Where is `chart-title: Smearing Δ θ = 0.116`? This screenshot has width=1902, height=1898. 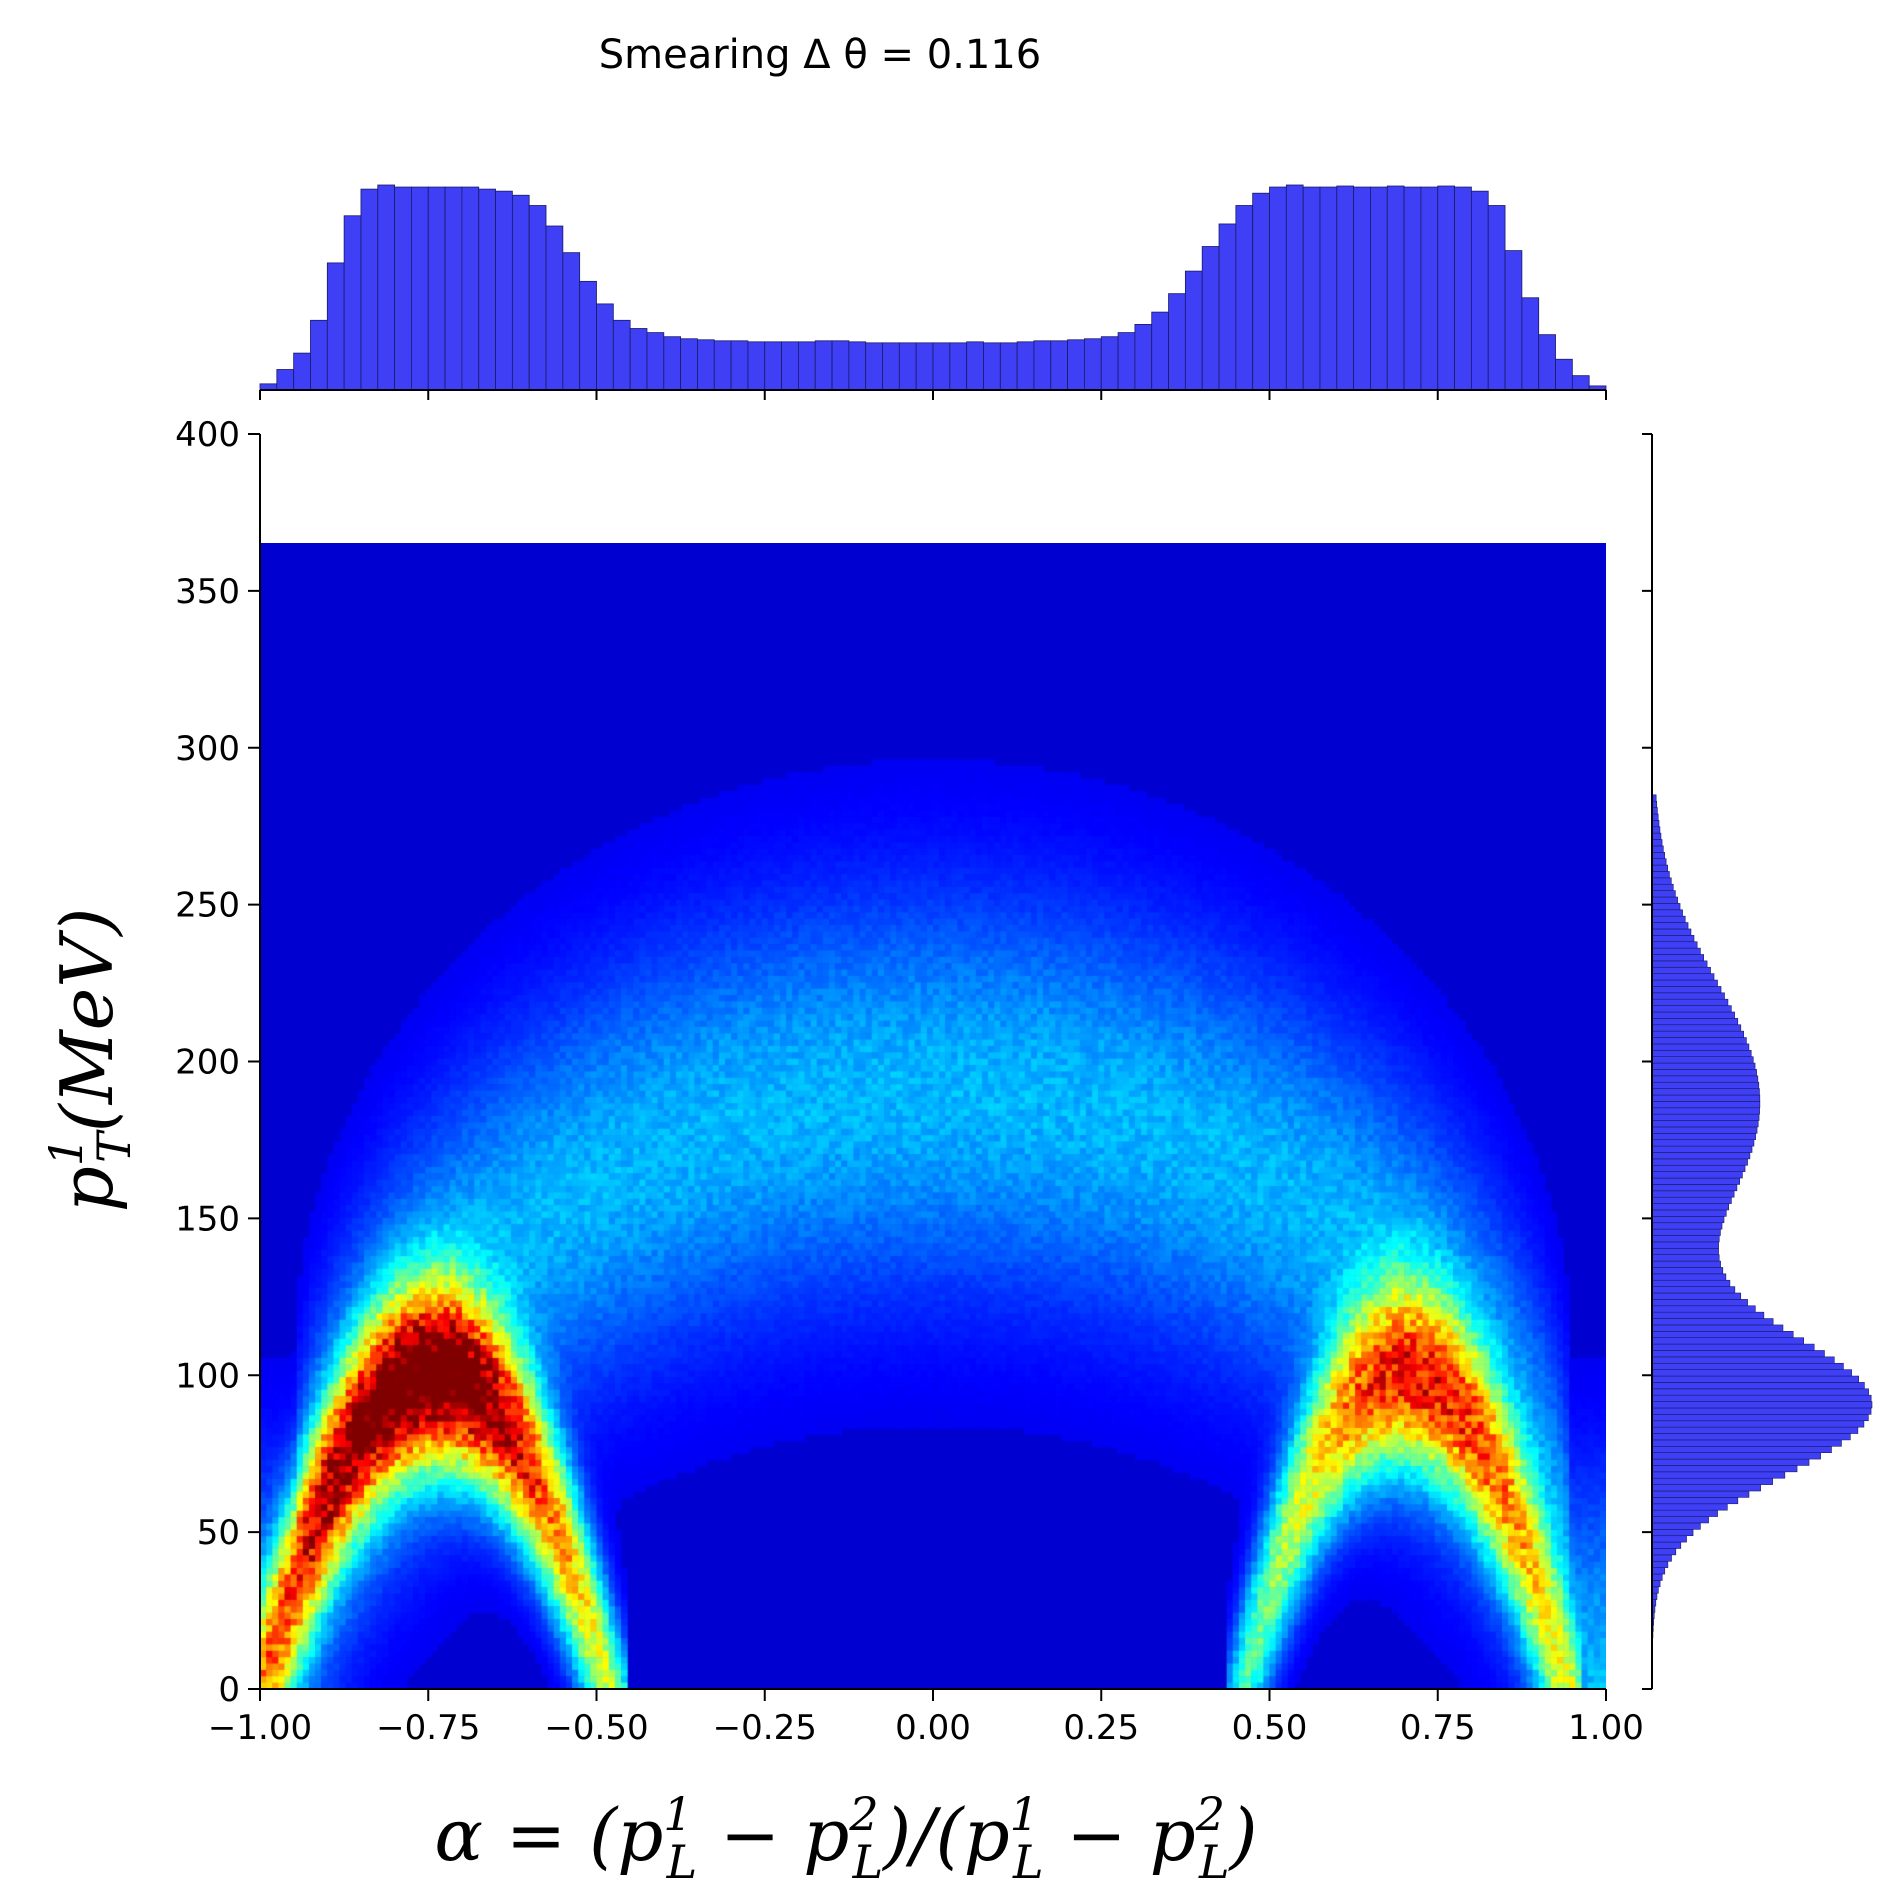 chart-title: Smearing Δ θ = 0.116 is located at coordinates (820, 55).